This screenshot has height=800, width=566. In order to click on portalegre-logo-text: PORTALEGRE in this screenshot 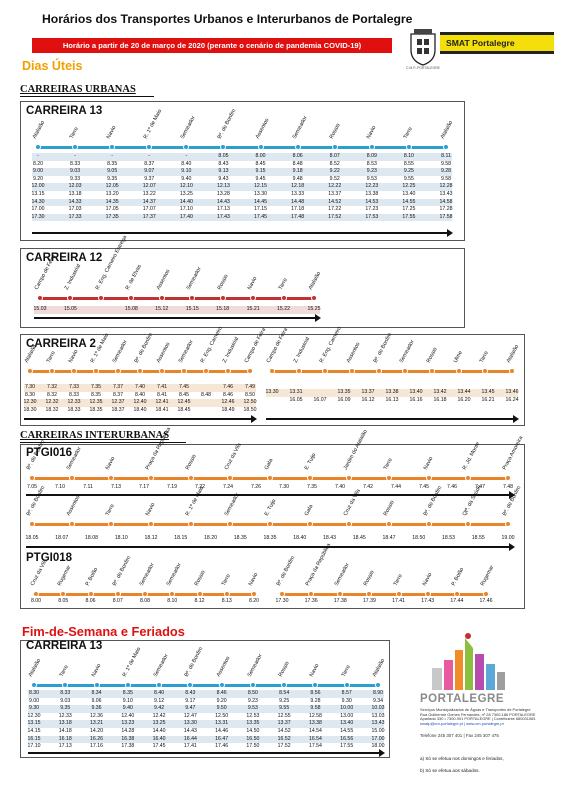, I will do `click(462, 699)`.